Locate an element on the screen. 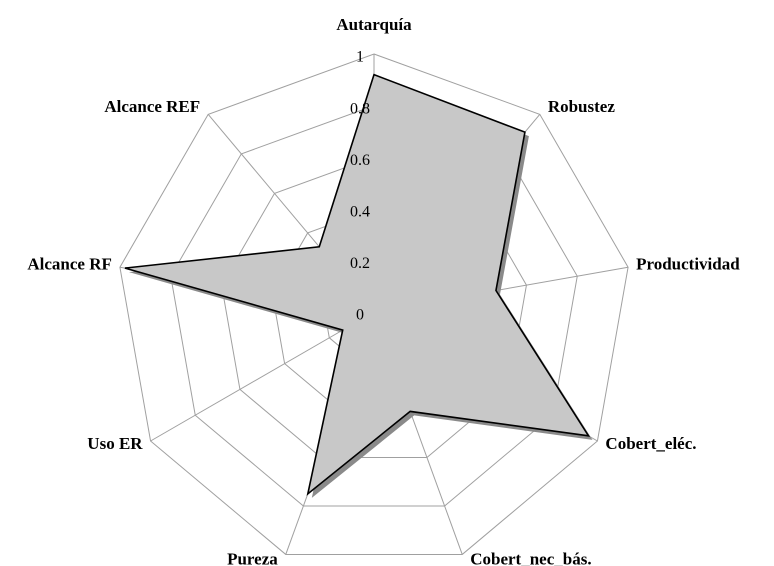  category-label: Cobert_nec_bás. is located at coordinates (530, 557).